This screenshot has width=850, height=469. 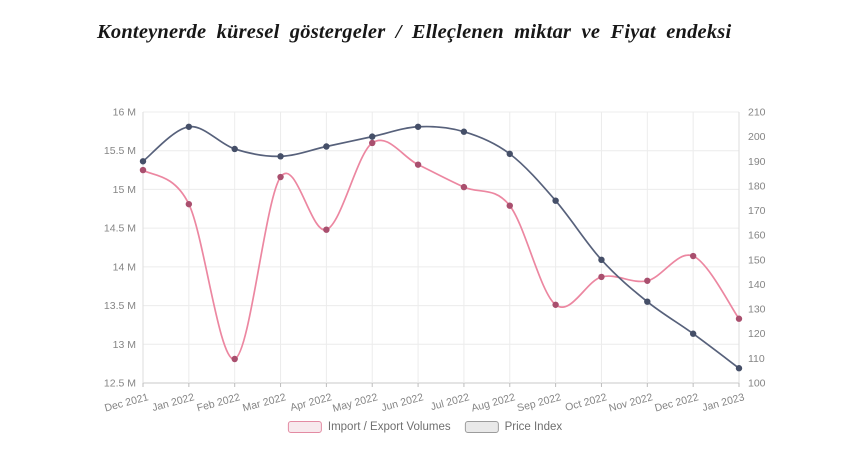 What do you see at coordinates (311, 402) in the screenshot?
I see `x-axis-tick-label: Apr 2022` at bounding box center [311, 402].